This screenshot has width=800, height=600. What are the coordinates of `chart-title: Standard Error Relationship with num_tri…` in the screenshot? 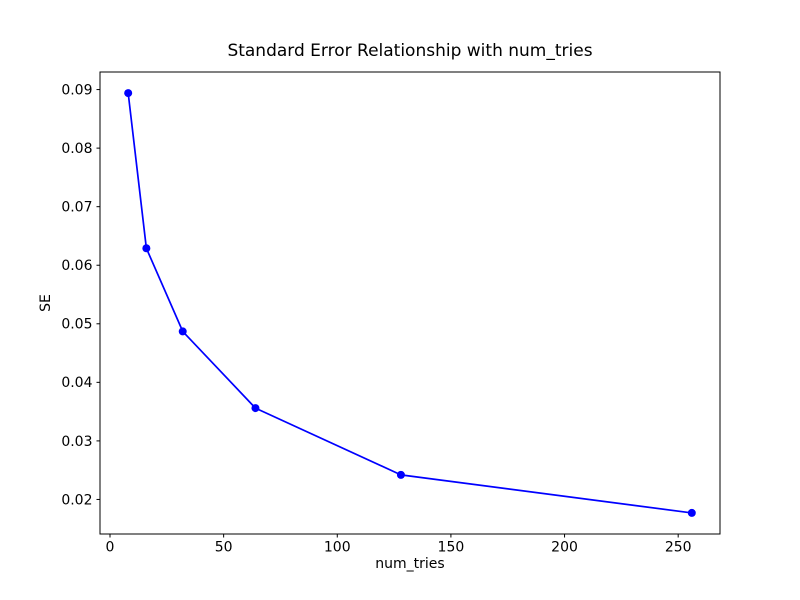 It's located at (410, 51).